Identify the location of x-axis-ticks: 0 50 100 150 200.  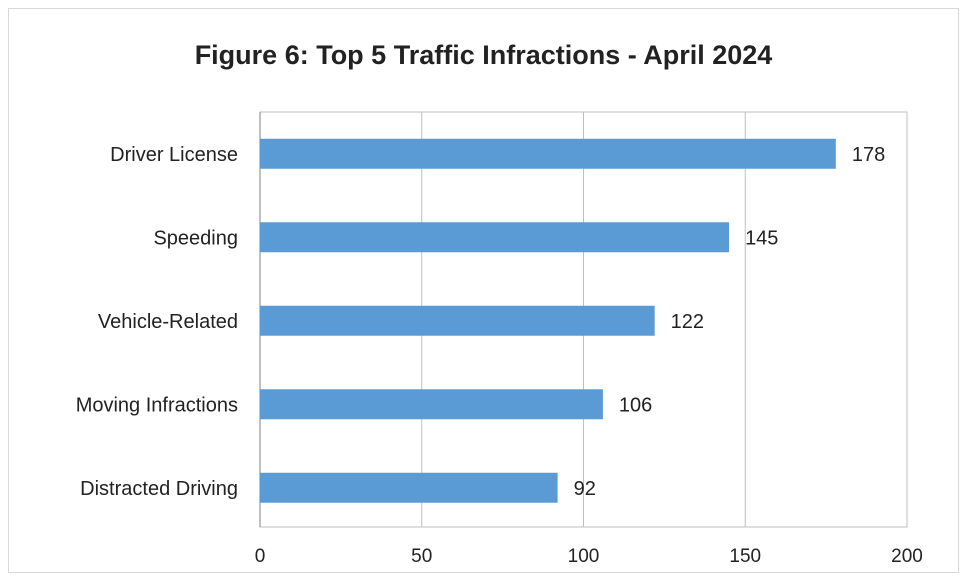
(589, 556).